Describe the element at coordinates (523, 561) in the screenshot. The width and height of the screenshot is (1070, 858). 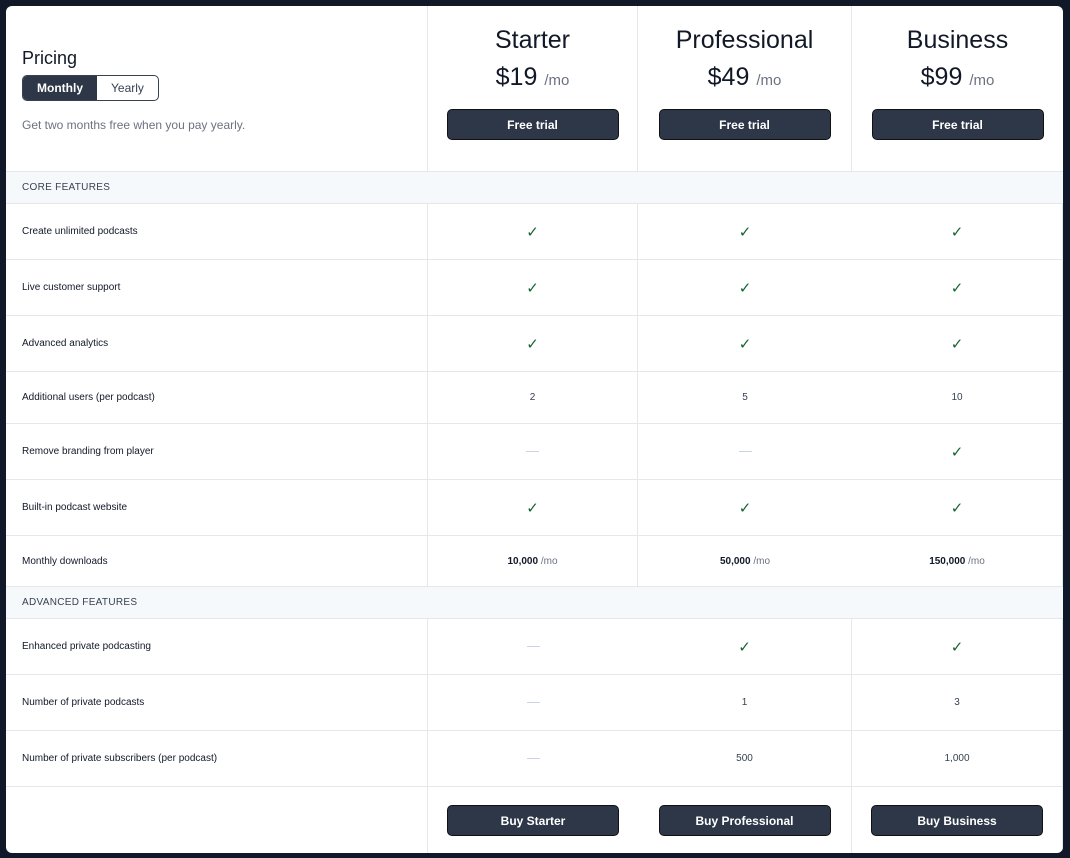
I see `value-number: 10,000` at that location.